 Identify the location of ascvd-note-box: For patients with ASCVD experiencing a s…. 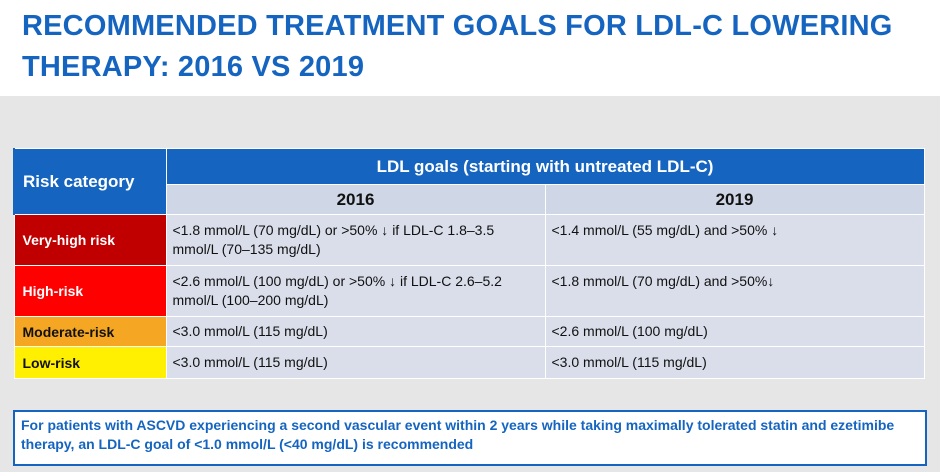
(470, 438).